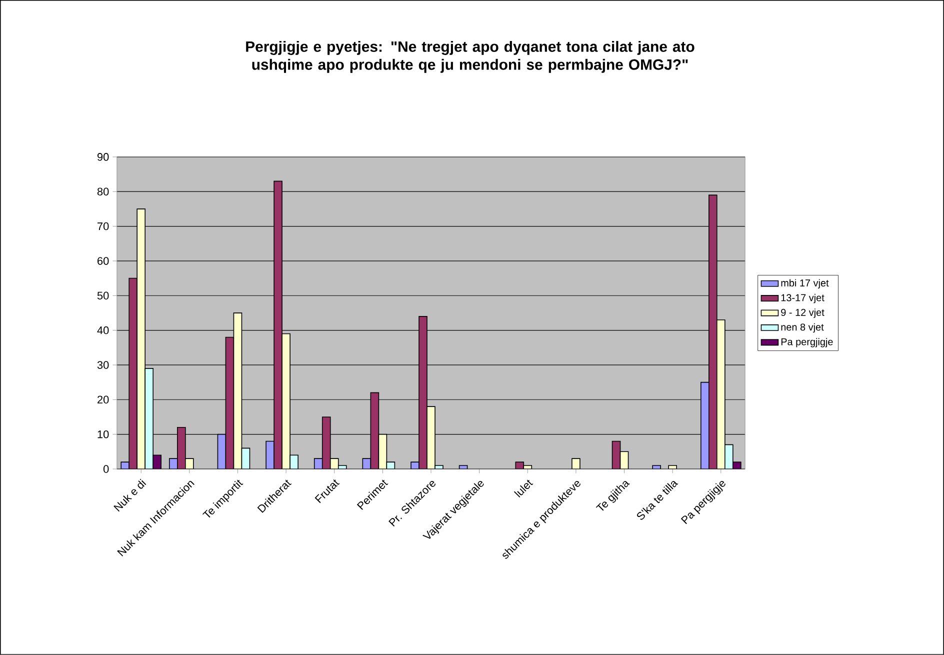  I want to click on y-tick-label: 50, so click(103, 296).